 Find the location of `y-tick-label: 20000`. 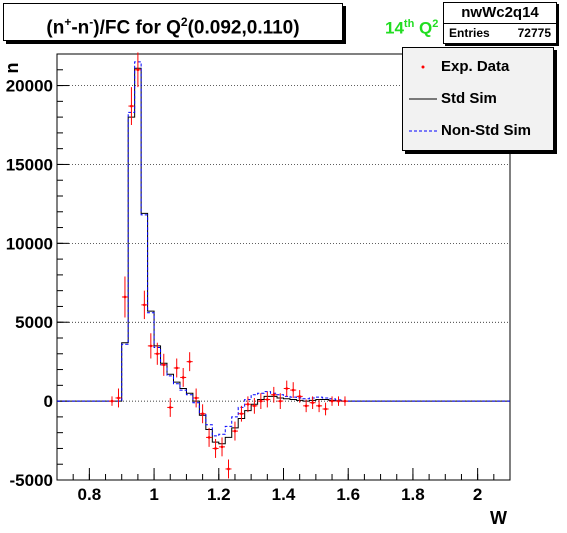

y-tick-label: 20000 is located at coordinates (29, 86).